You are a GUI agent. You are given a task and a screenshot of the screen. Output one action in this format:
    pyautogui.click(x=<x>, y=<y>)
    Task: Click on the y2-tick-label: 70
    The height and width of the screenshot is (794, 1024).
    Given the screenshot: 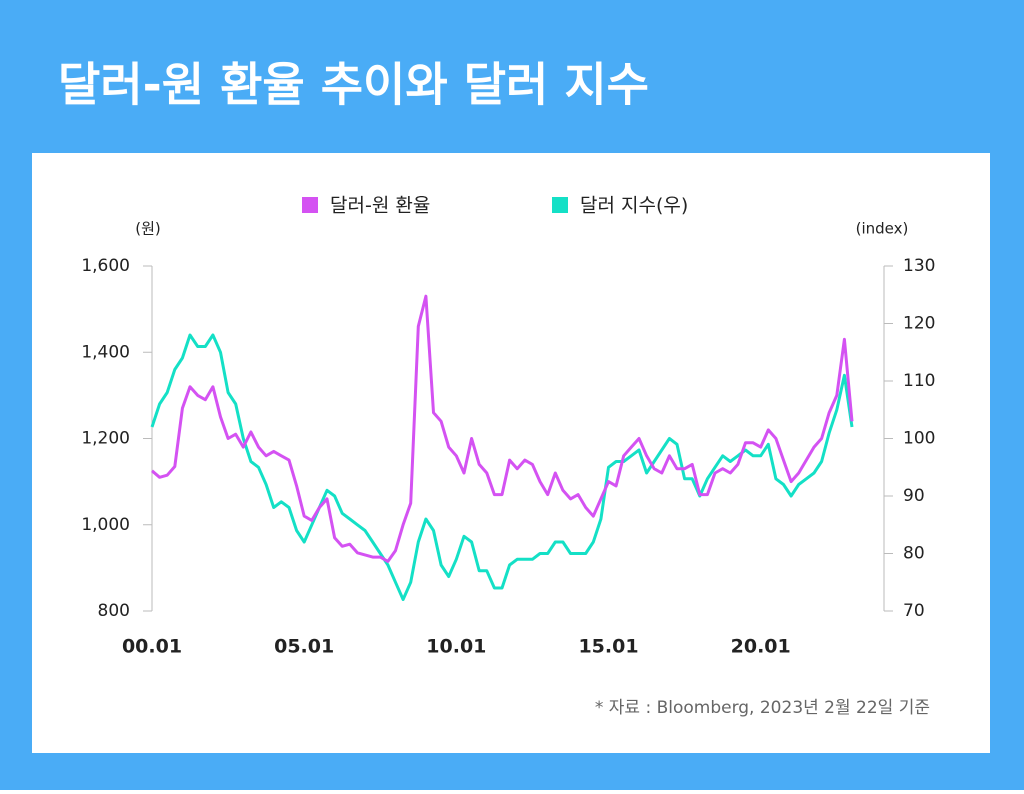 What is the action you would take?
    pyautogui.click(x=914, y=611)
    